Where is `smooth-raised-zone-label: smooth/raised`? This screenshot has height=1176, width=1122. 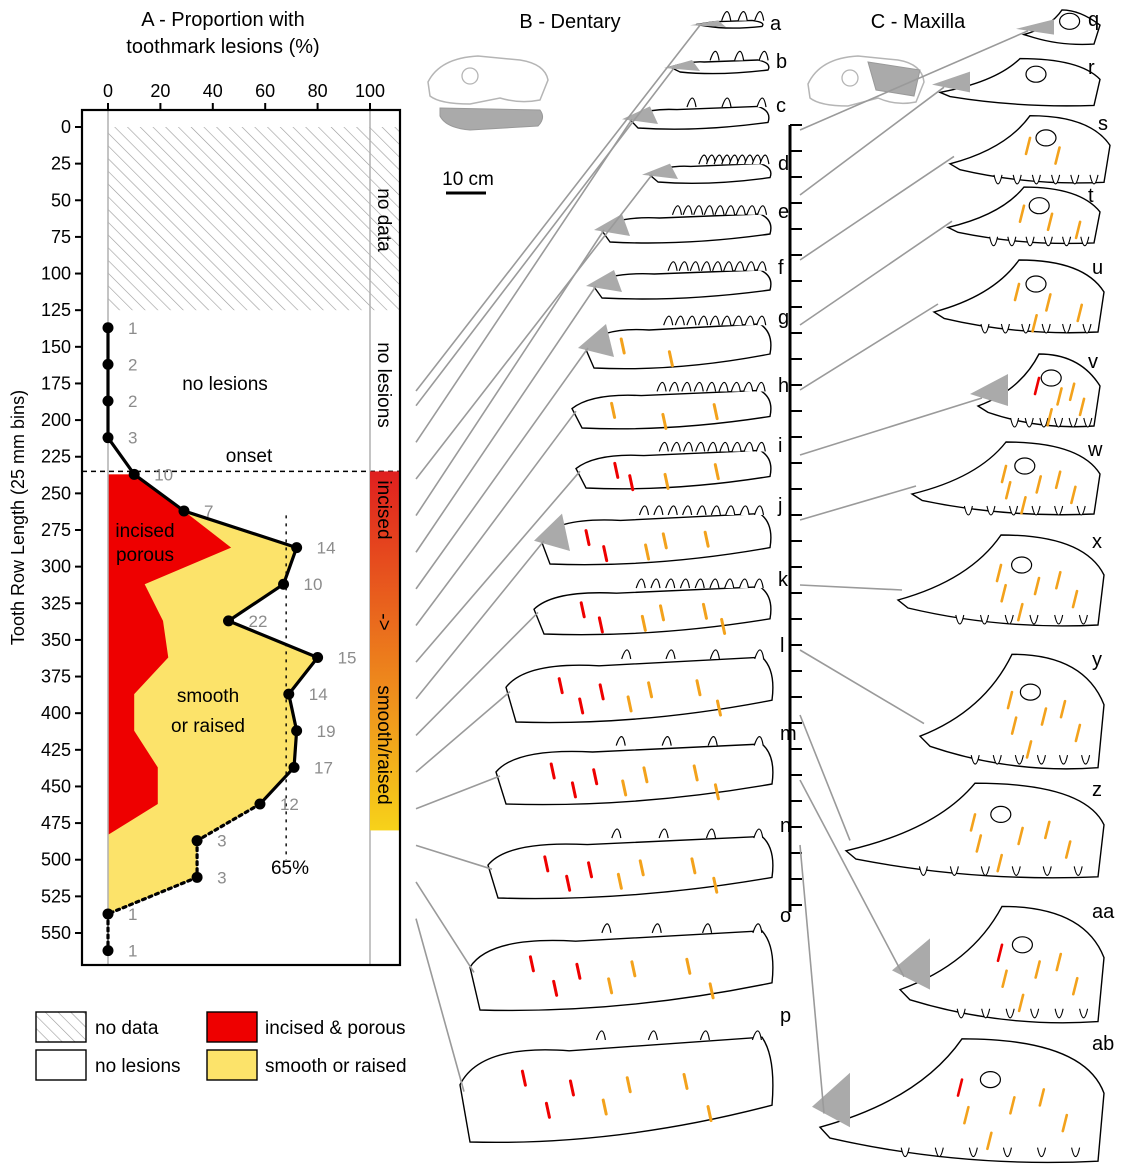 smooth-raised-zone-label: smooth/raised is located at coordinates (383, 744).